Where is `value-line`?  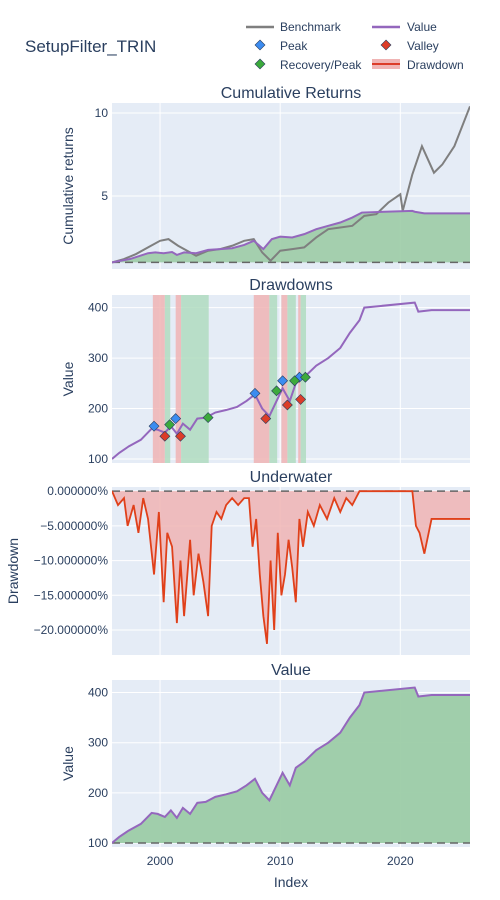 value-line is located at coordinates (291, 765).